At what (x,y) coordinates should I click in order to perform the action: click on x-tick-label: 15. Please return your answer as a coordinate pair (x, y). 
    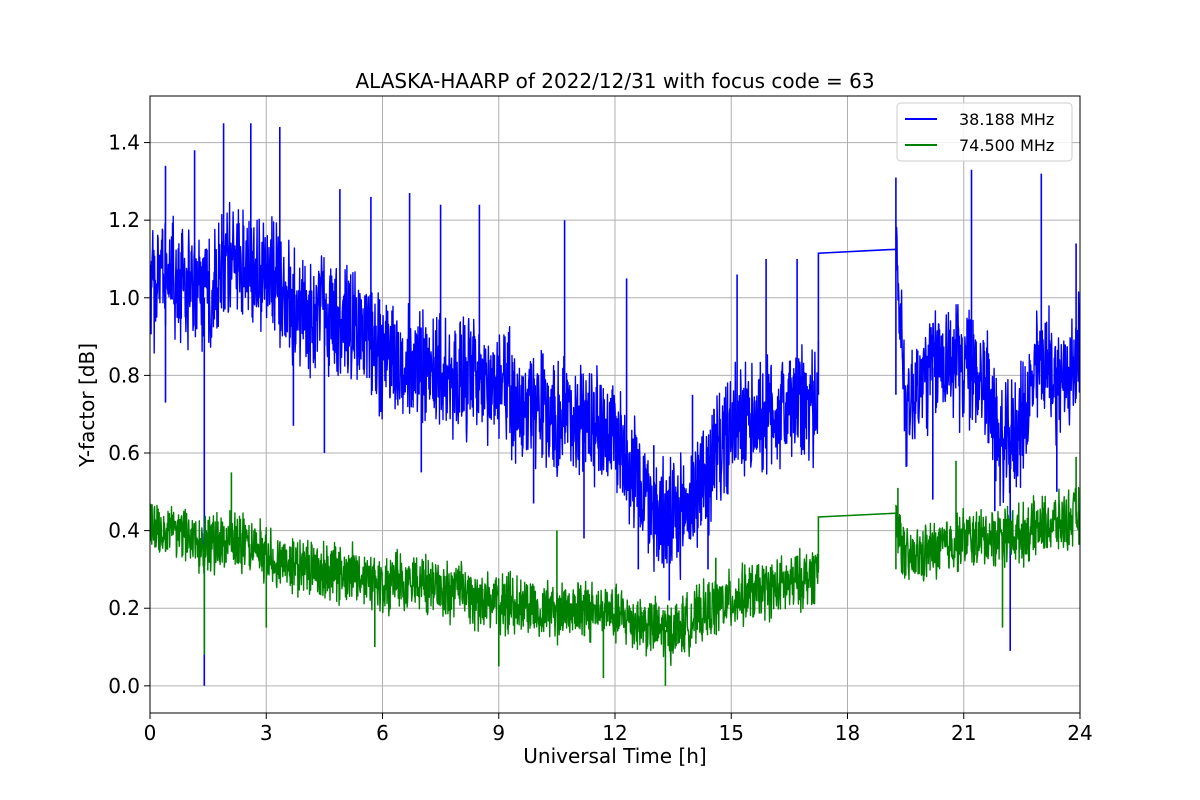
    Looking at the image, I should click on (731, 733).